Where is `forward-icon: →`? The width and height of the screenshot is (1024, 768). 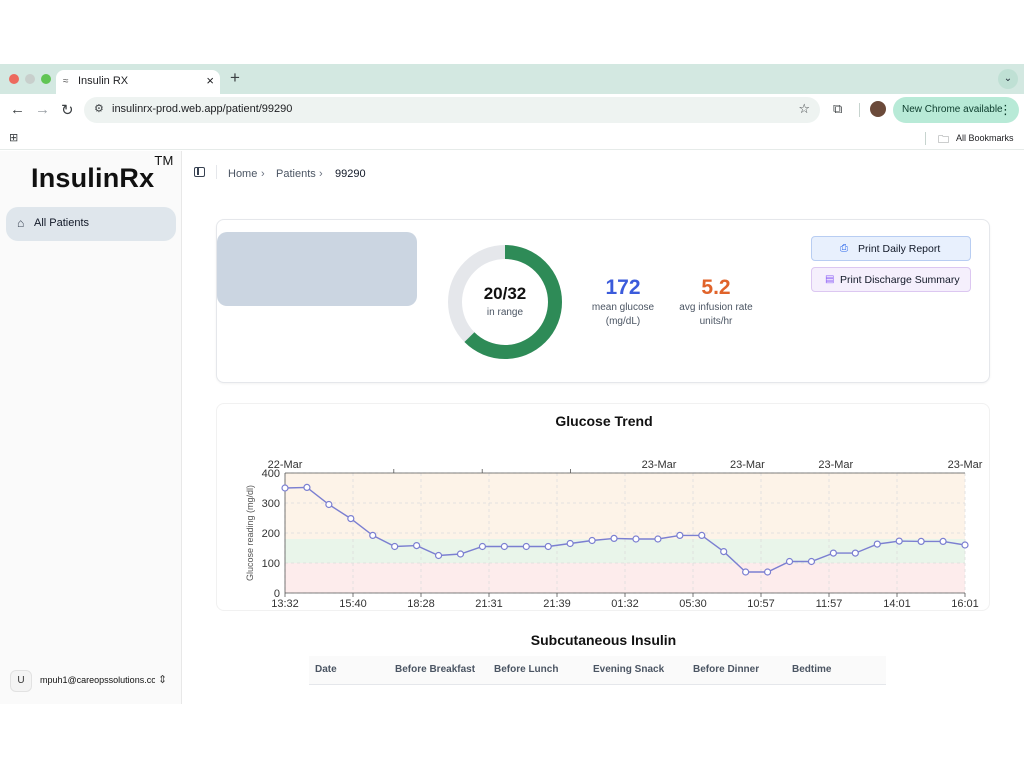
forward-icon: → is located at coordinates (42, 109).